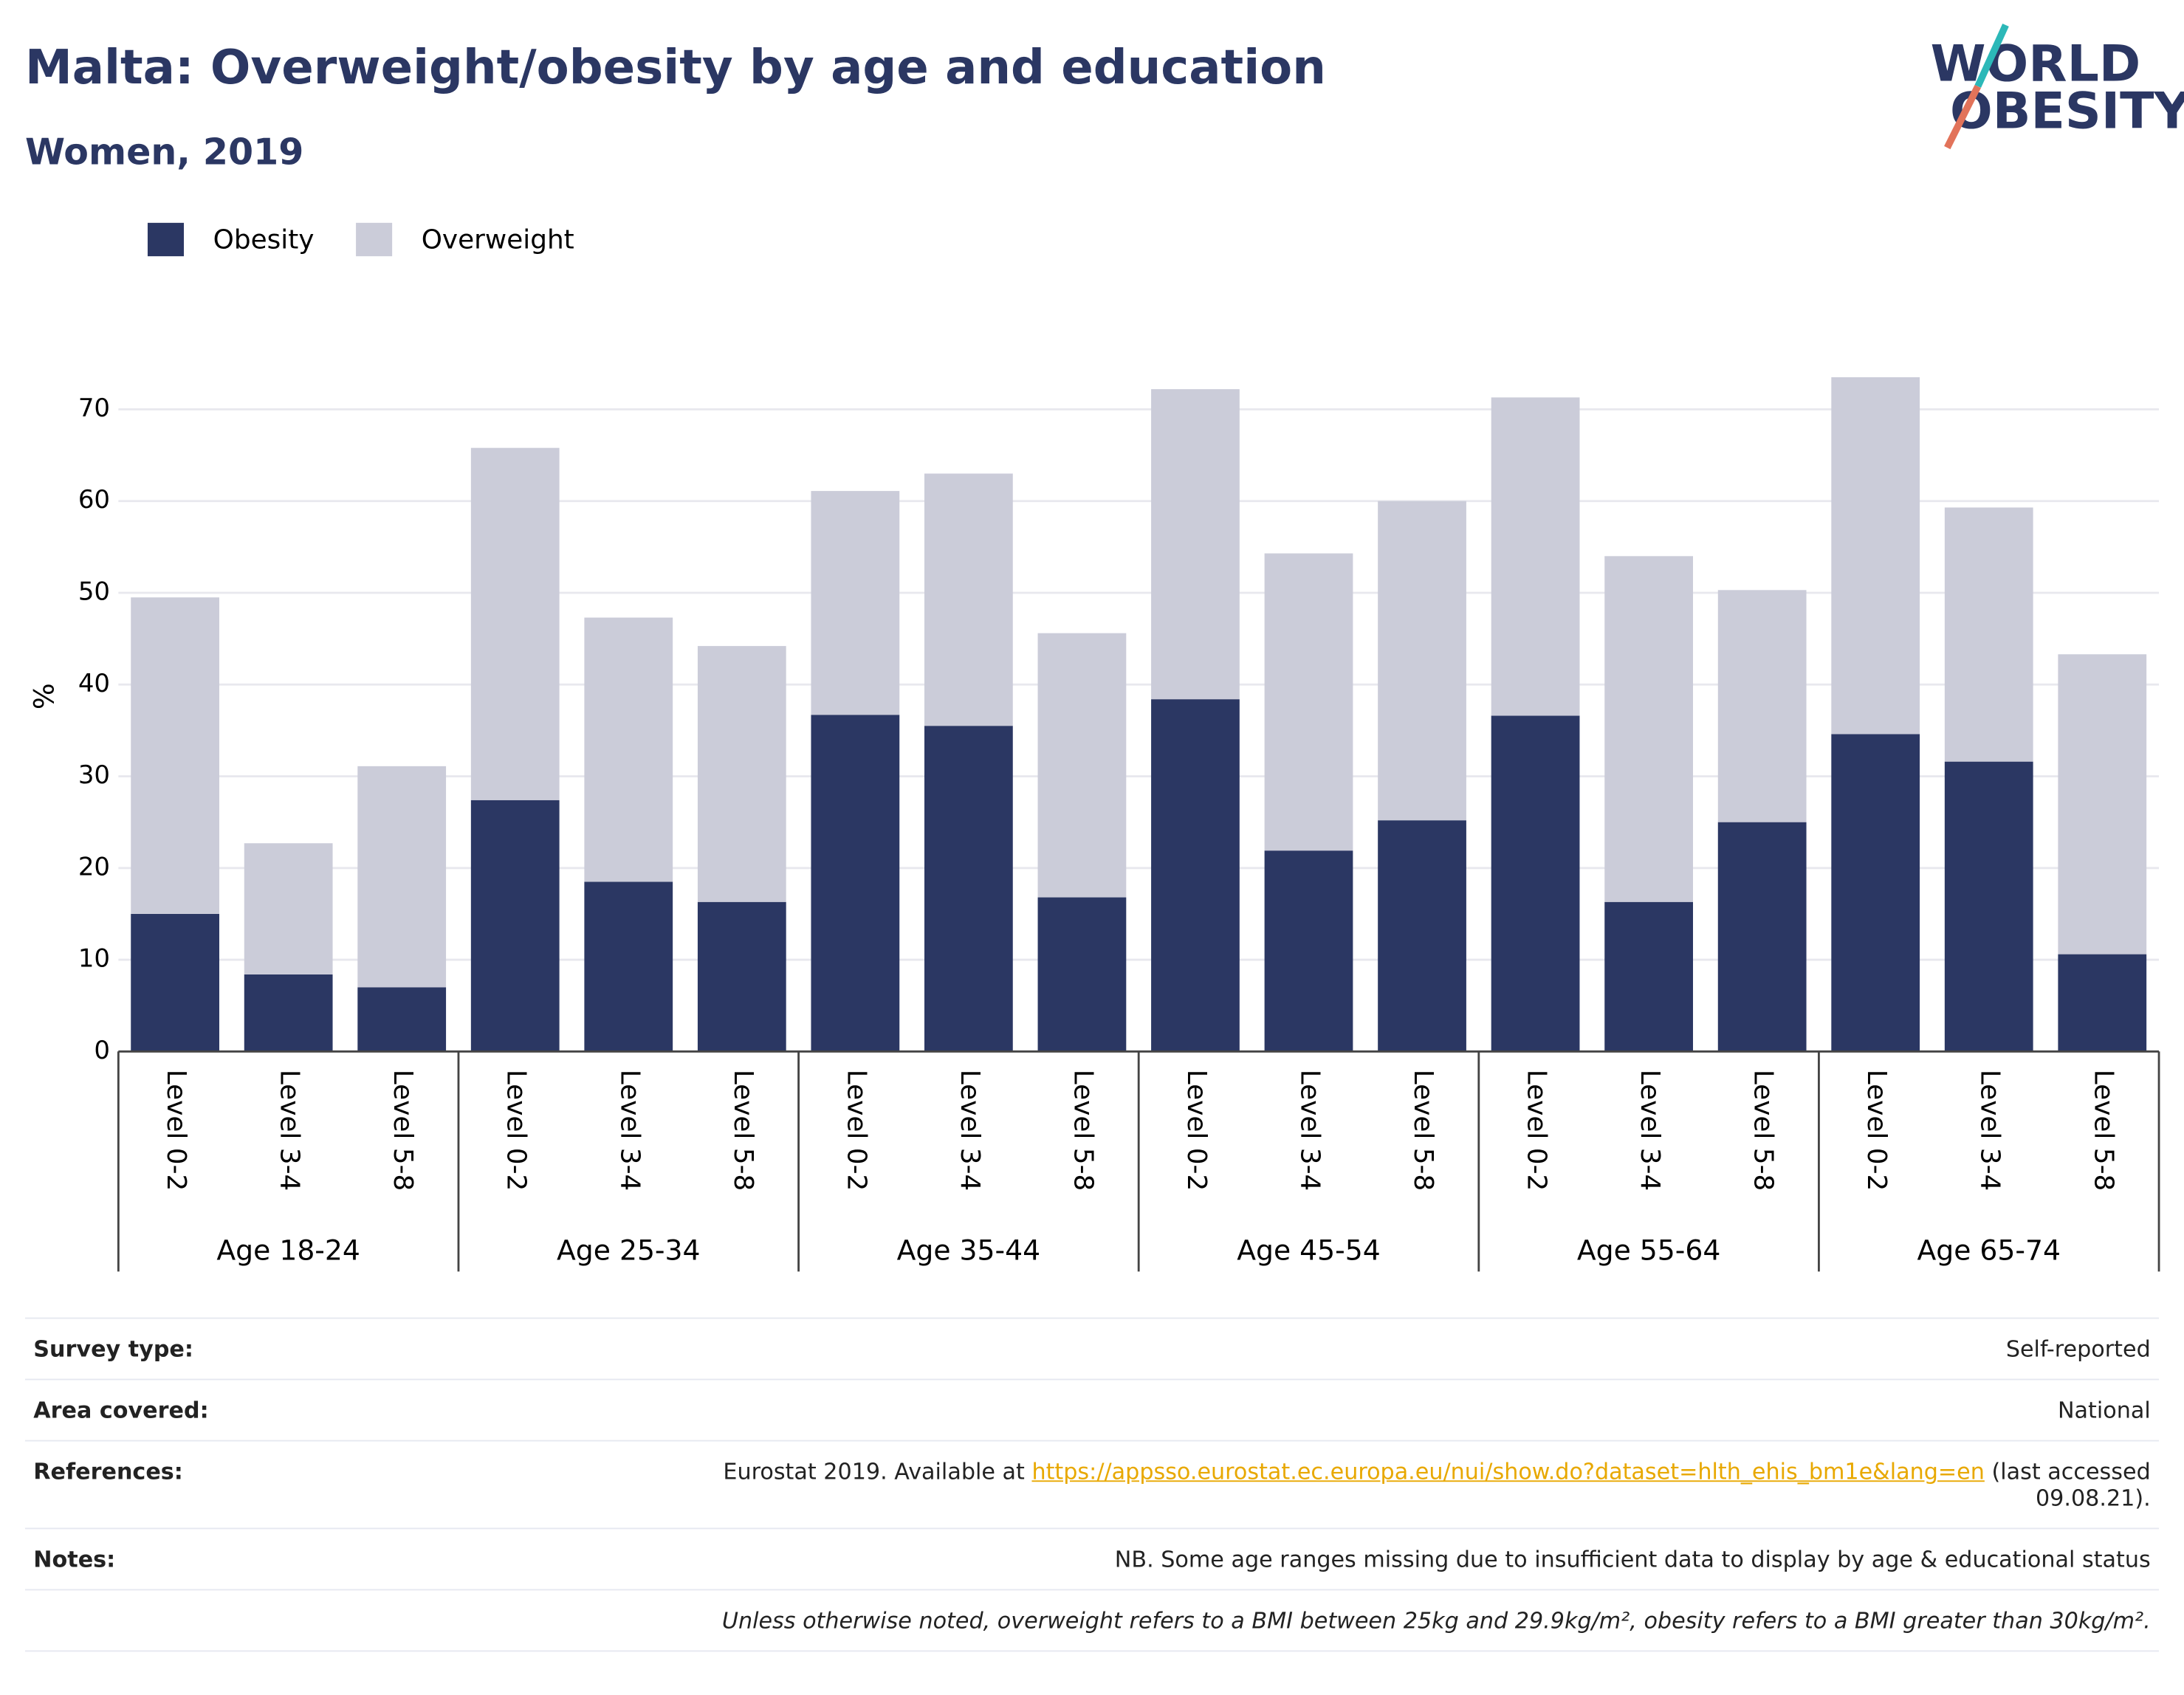  Describe the element at coordinates (1092, 1409) in the screenshot. I see `footer-row: Area covered: National` at that location.